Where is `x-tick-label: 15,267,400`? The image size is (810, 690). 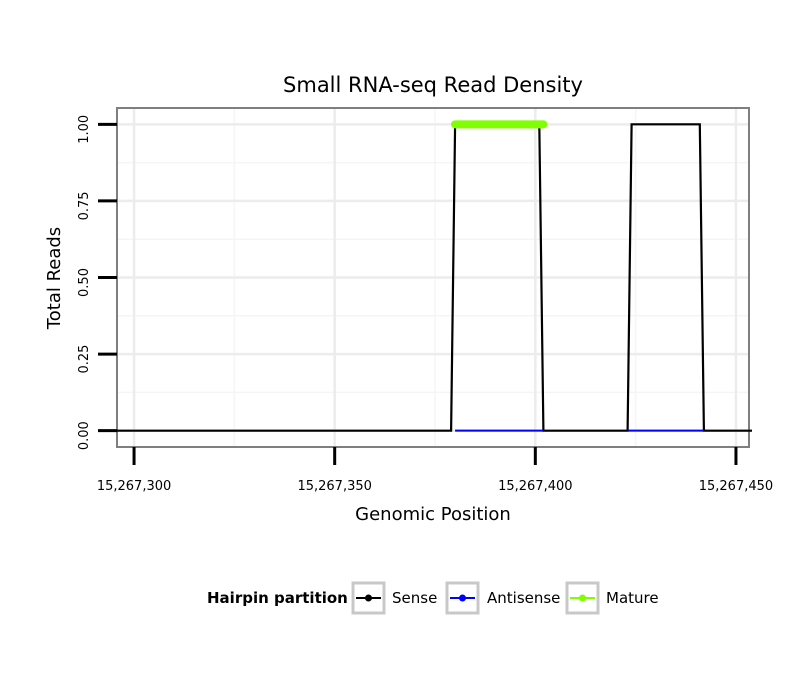
x-tick-label: 15,267,400 is located at coordinates (535, 486).